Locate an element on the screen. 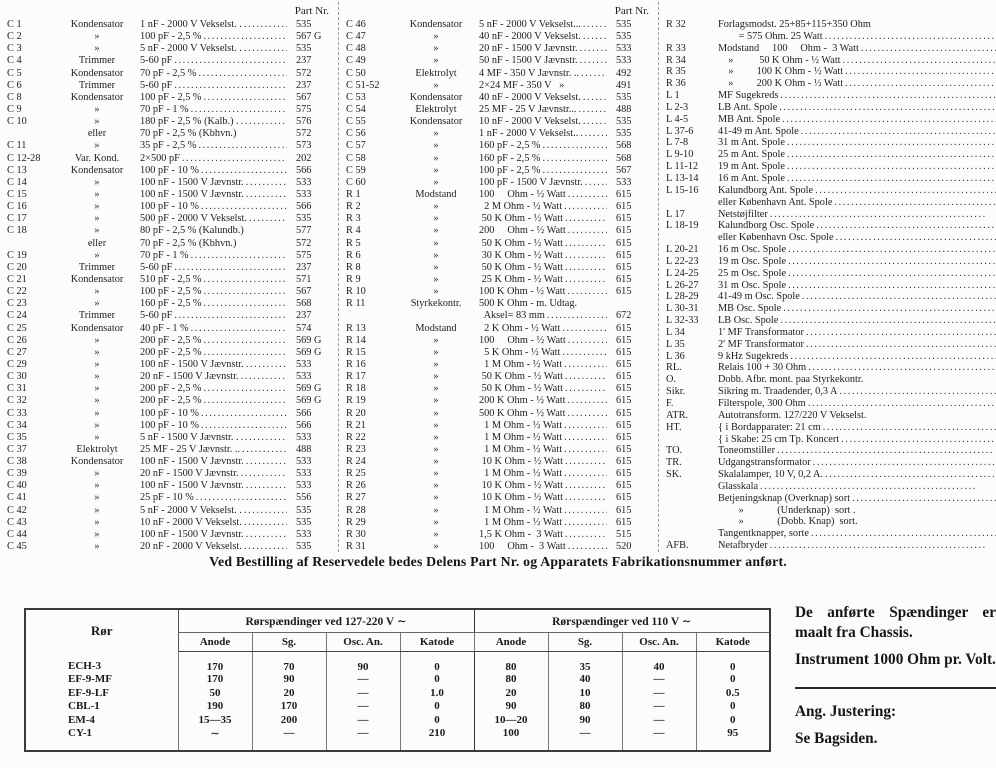  part-row: AFB. Netafbryder 867 is located at coordinates (831, 546).